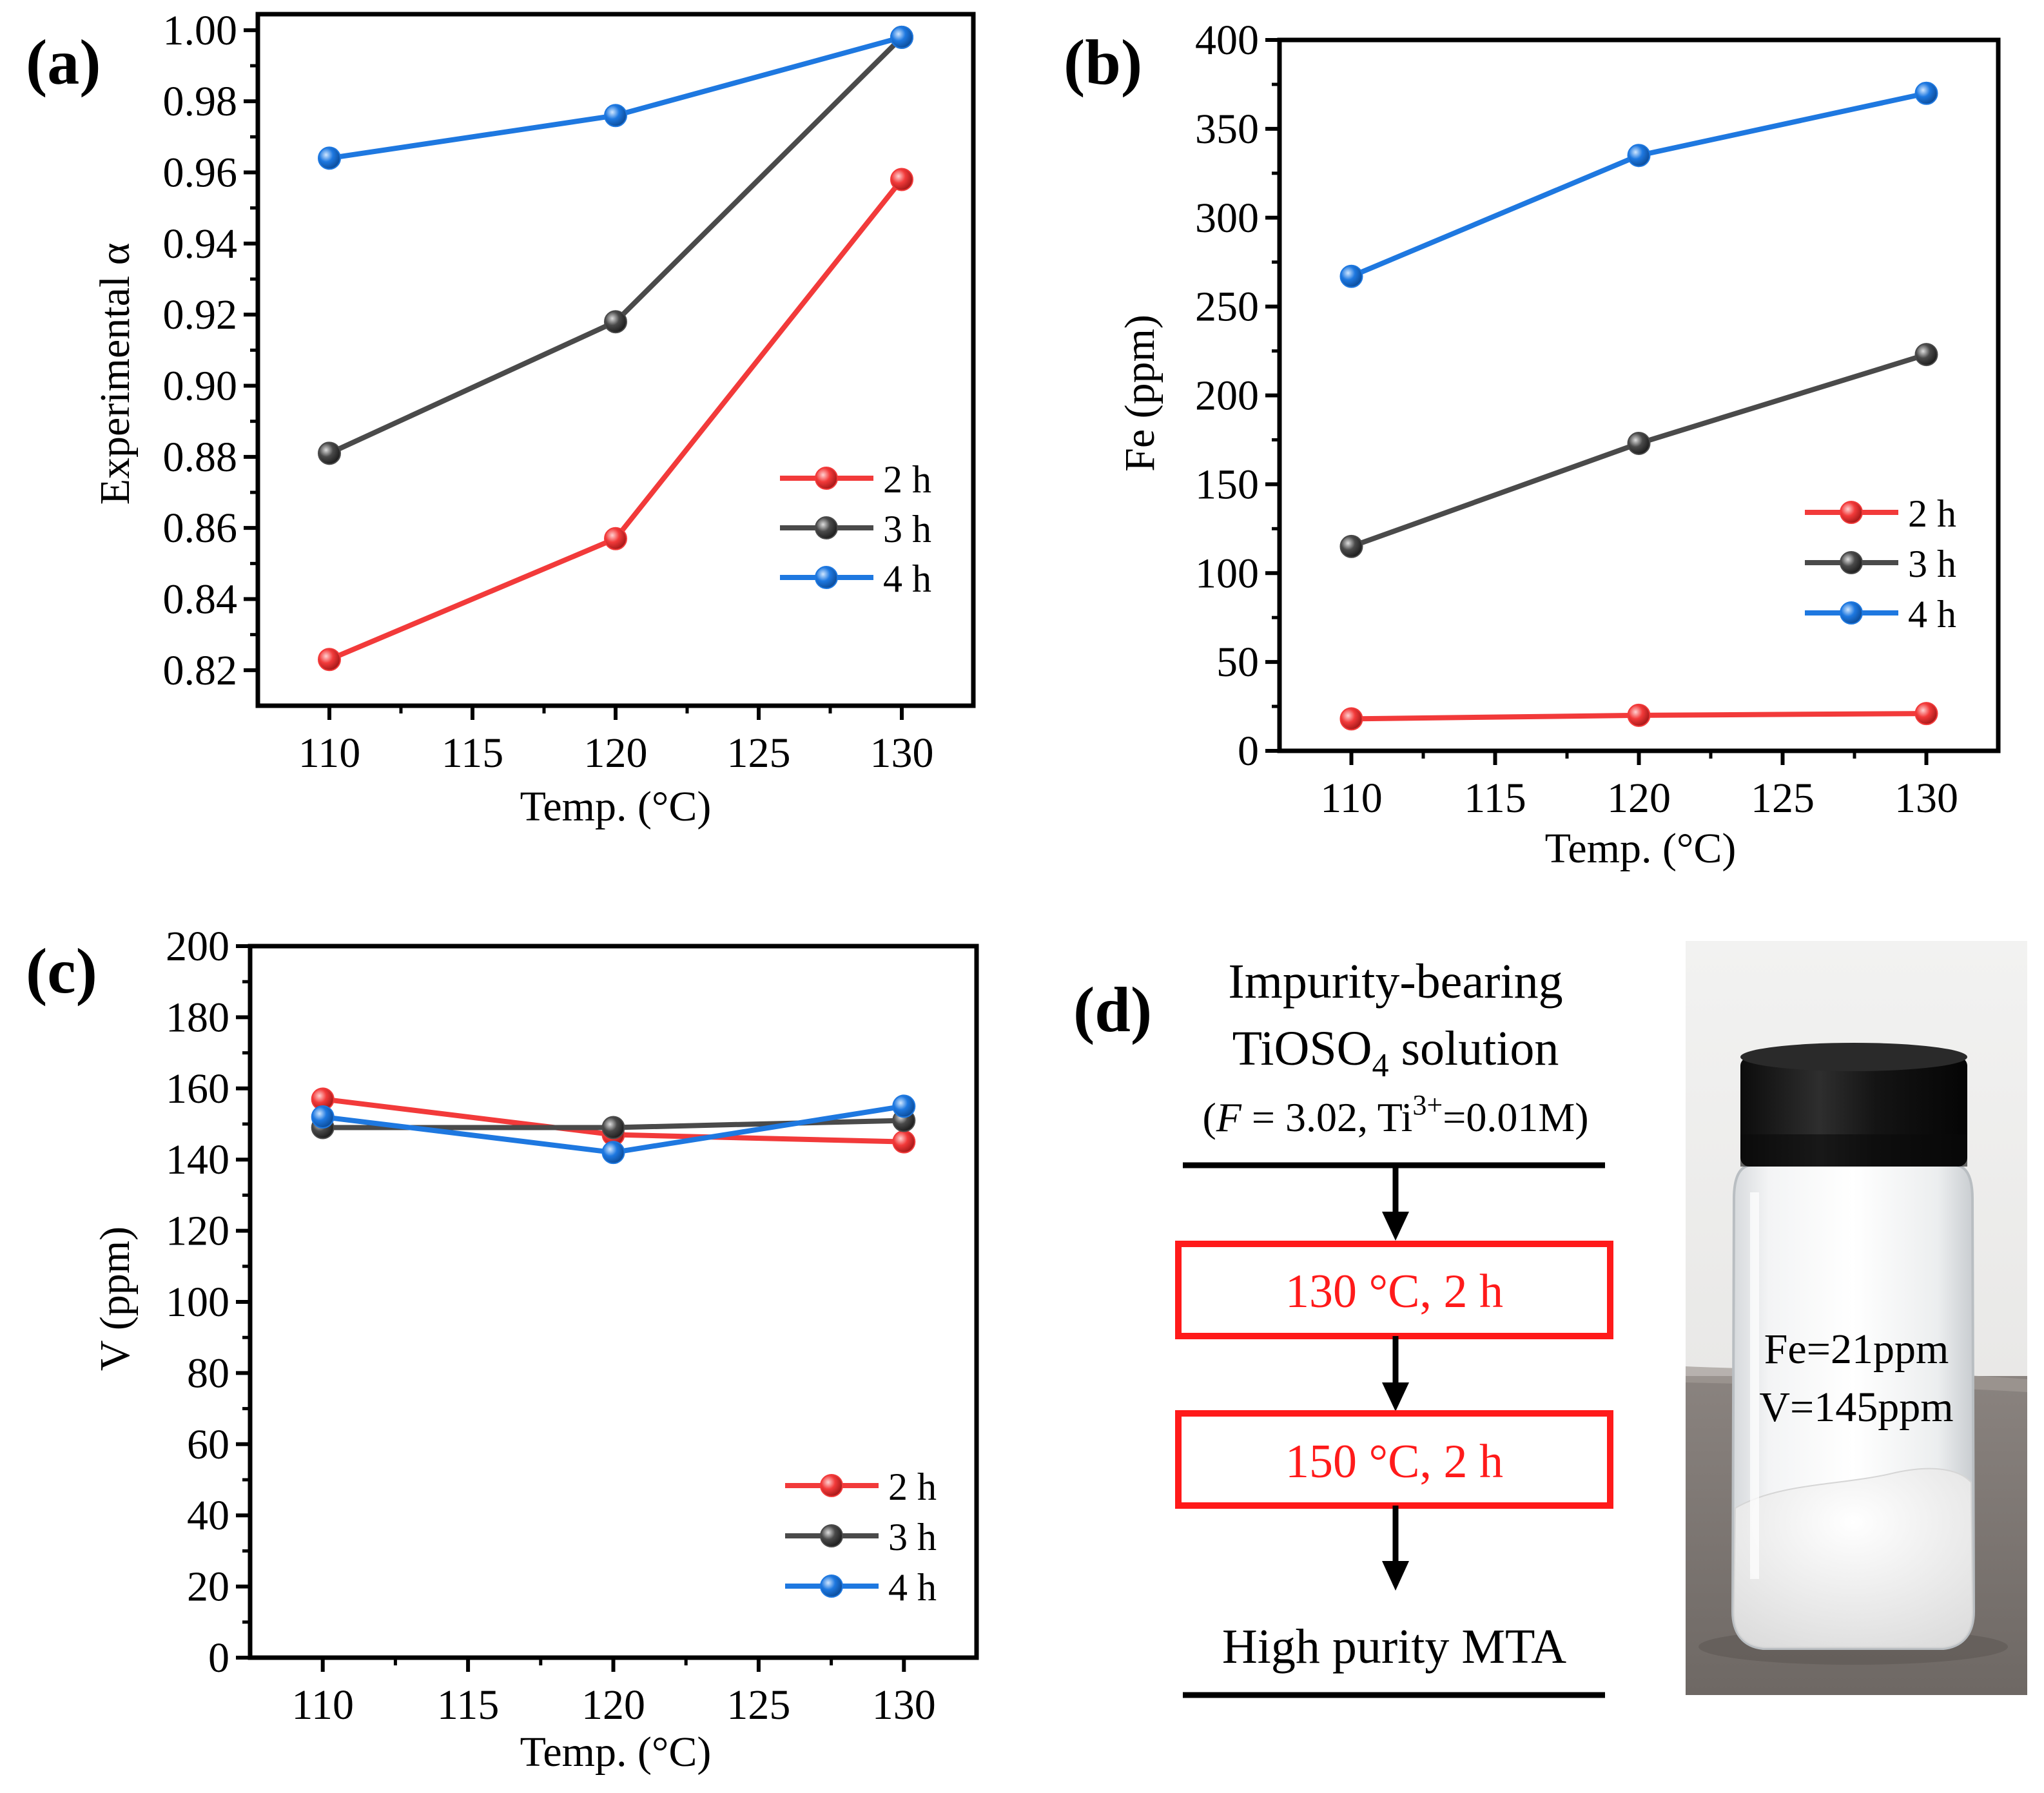 The image size is (2044, 1793). I want to click on plot-frame, so click(613, 1302).